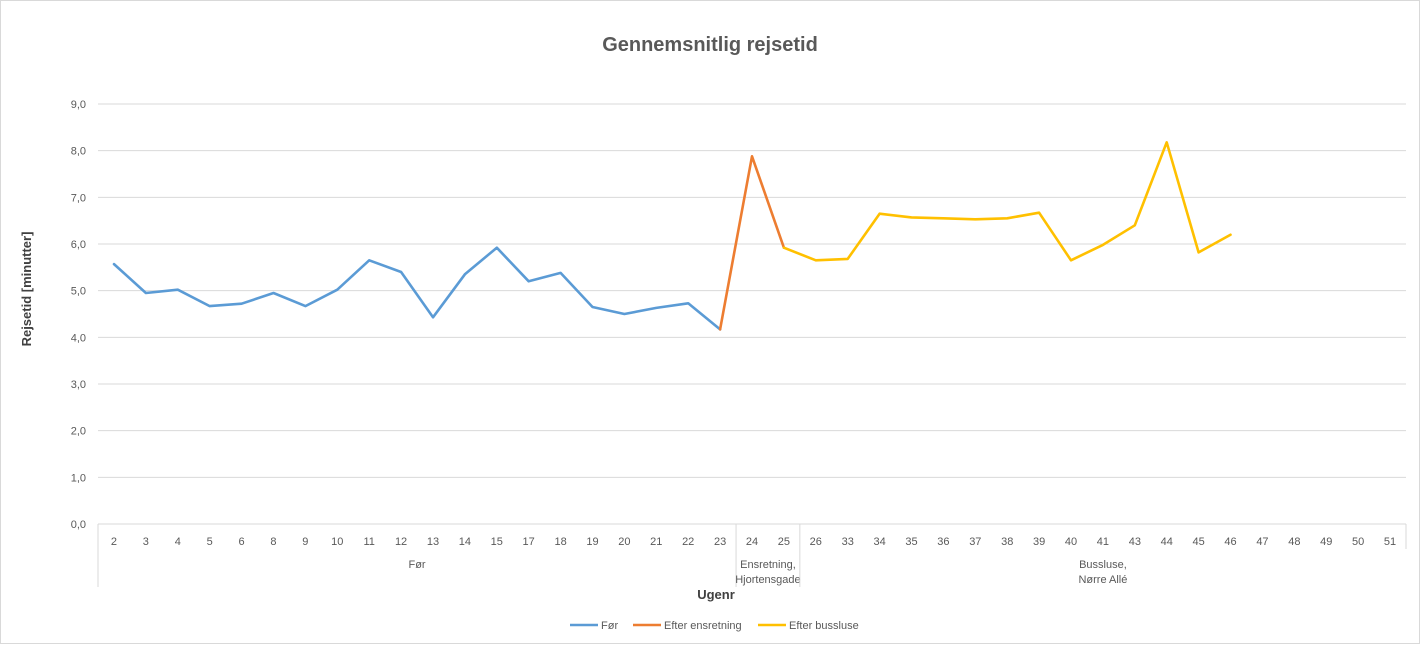 The image size is (1420, 648). What do you see at coordinates (716, 594) in the screenshot?
I see `x-axis-title: Ugenr` at bounding box center [716, 594].